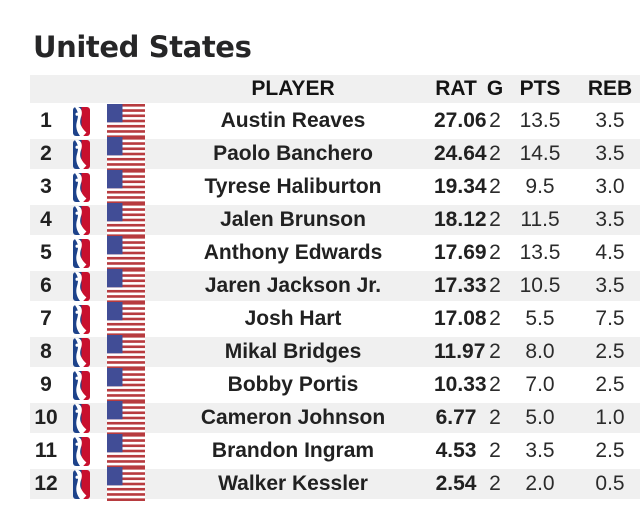  Describe the element at coordinates (46, 286) in the screenshot. I see `player-rank: 6` at that location.